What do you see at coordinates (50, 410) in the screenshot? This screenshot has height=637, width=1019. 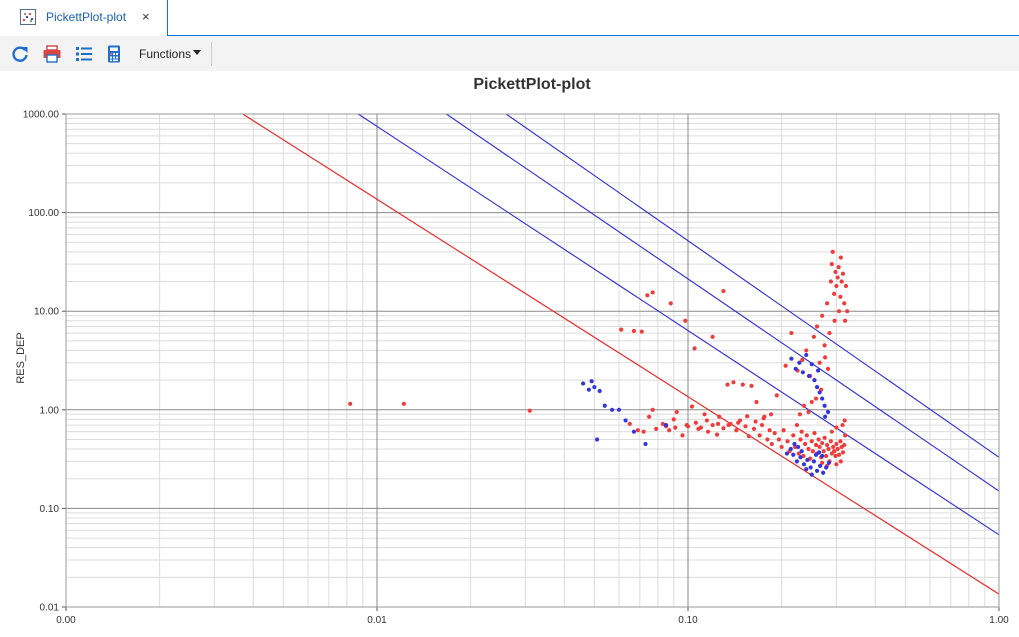 I see `y-tick-label: 1.00` at bounding box center [50, 410].